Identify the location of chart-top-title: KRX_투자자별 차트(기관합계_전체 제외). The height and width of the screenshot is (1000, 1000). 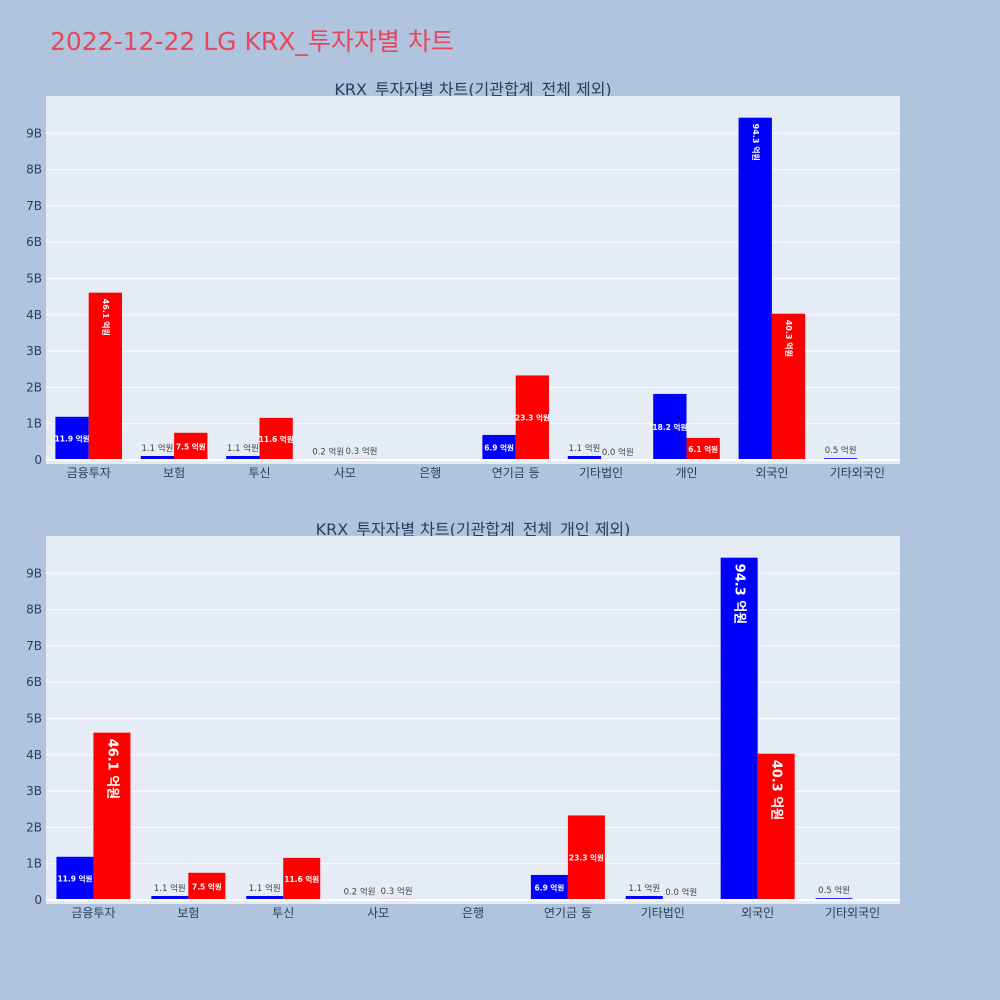
(472, 90).